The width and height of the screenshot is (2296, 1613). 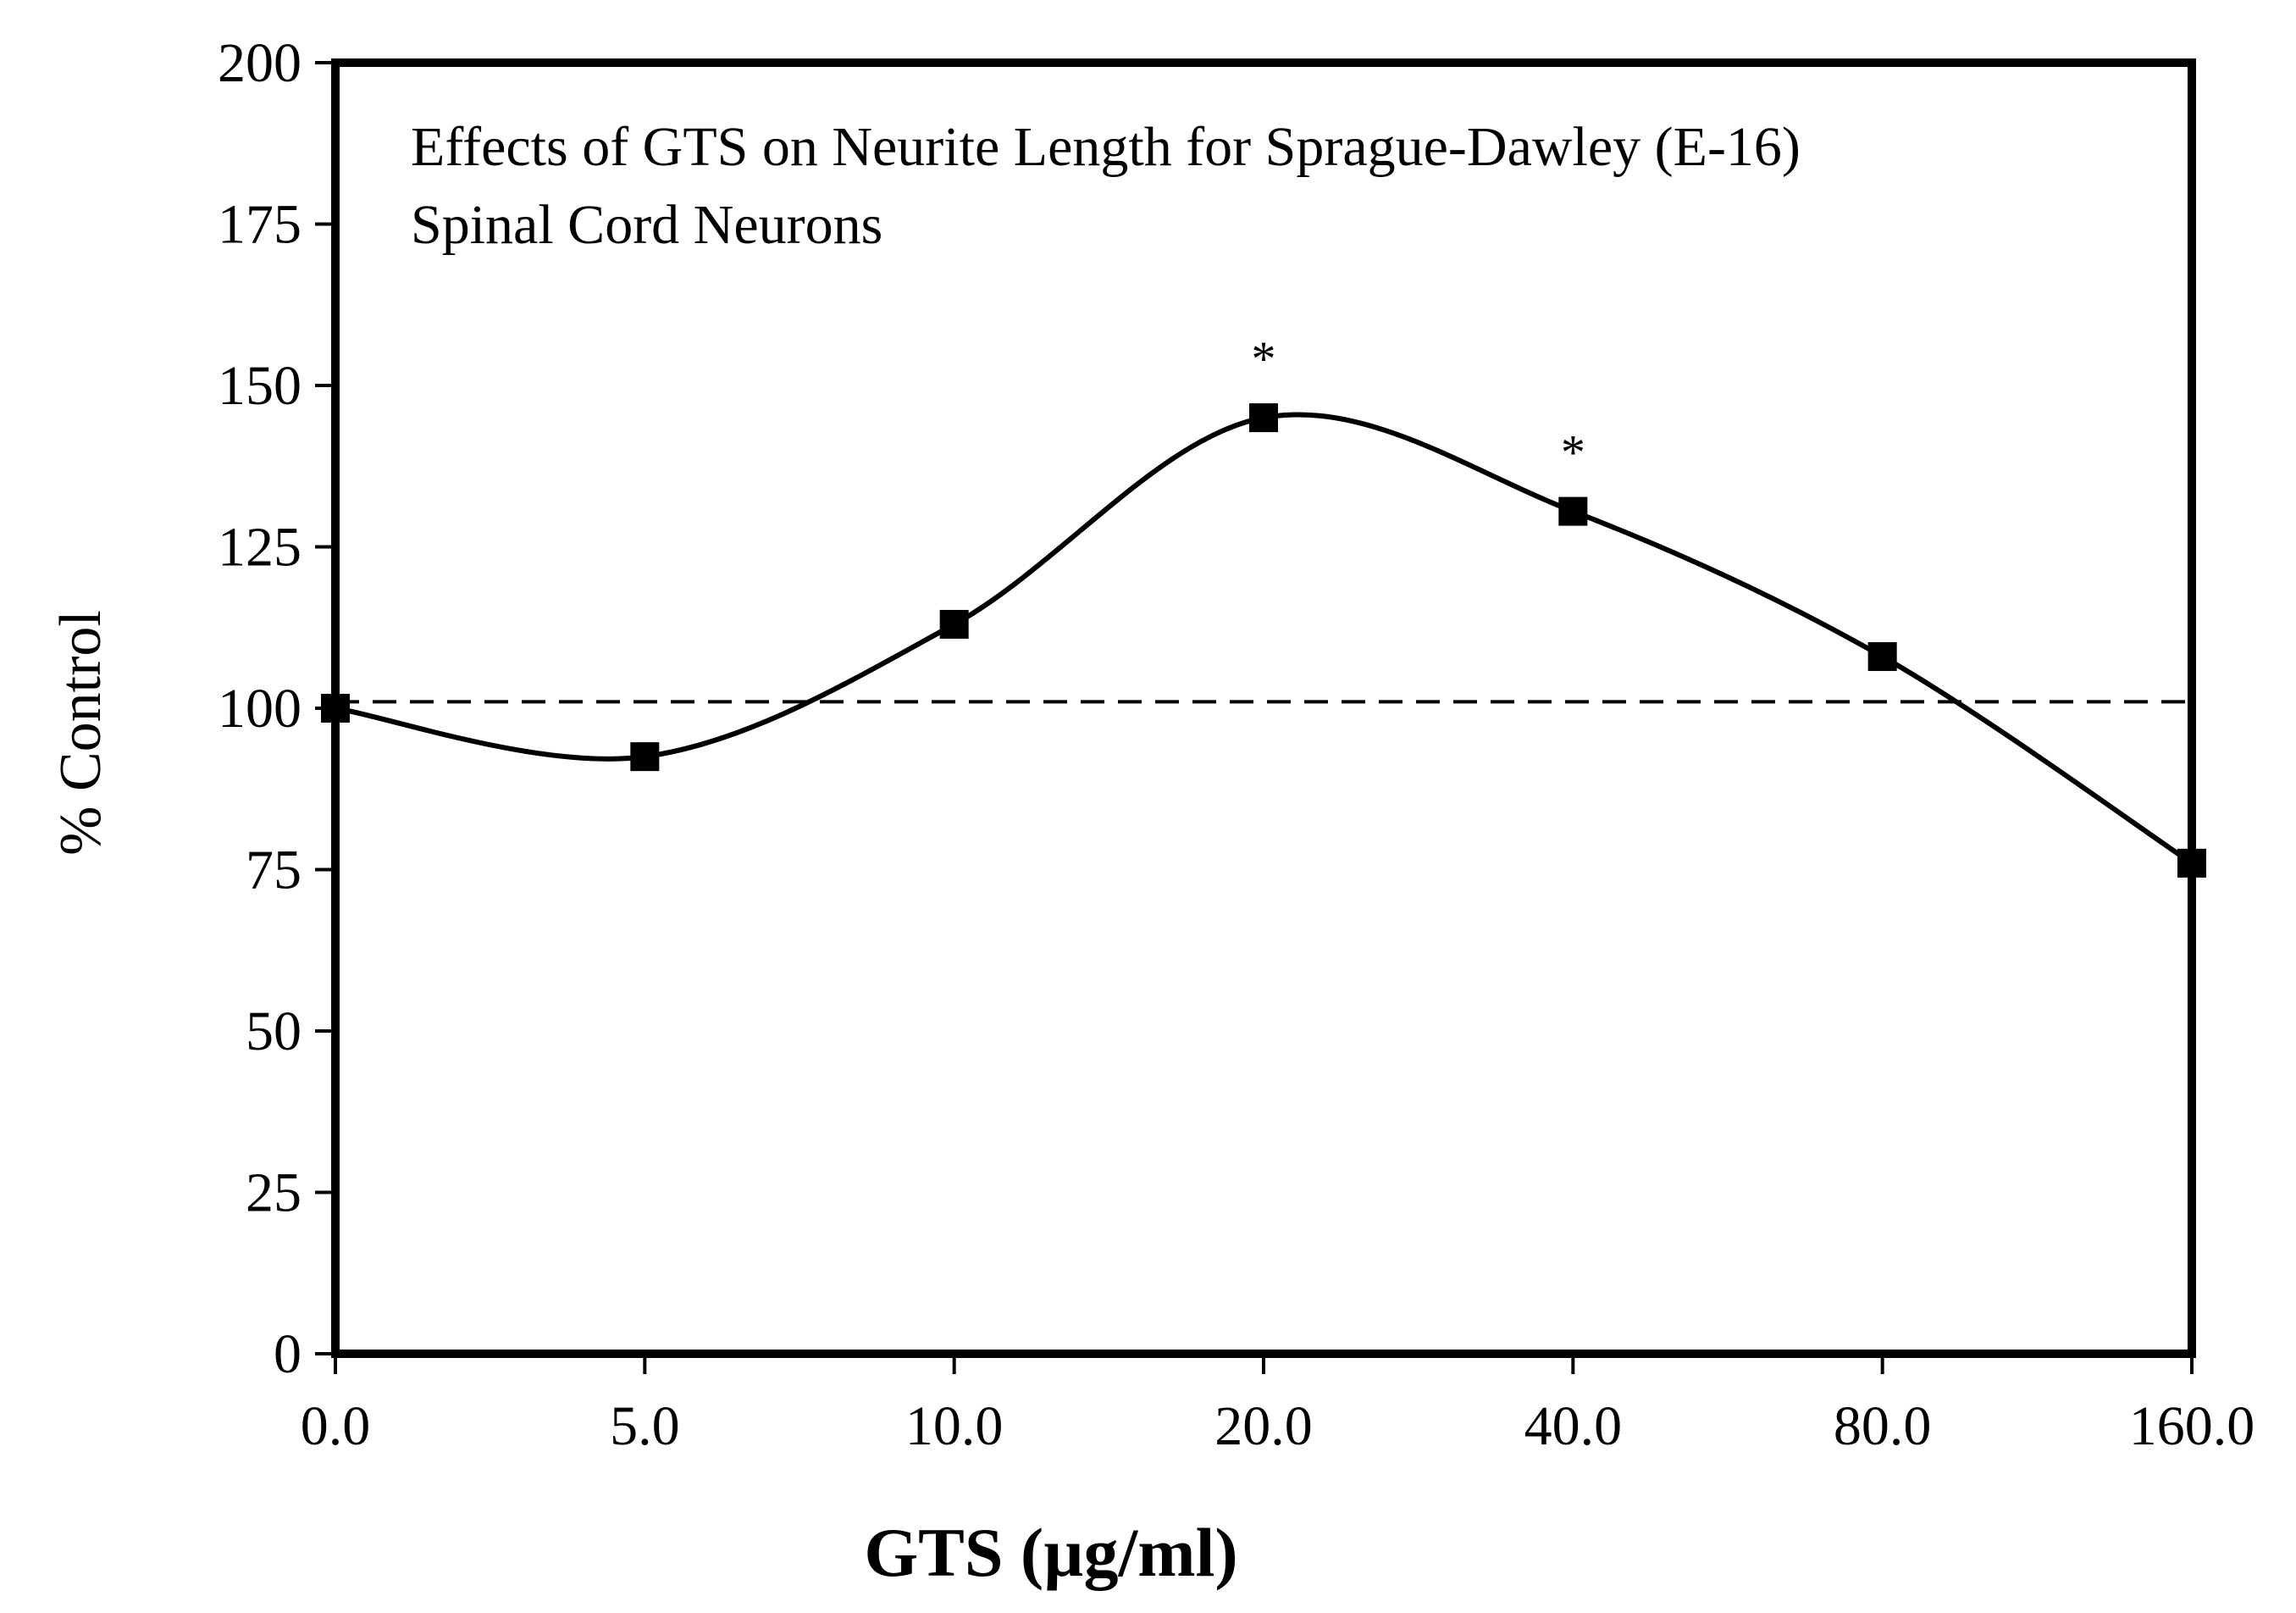 I want to click on x-axis: 0.0 5.0 10.0 20.0 40.0 80.0 160.0, so click(x=1278, y=1405).